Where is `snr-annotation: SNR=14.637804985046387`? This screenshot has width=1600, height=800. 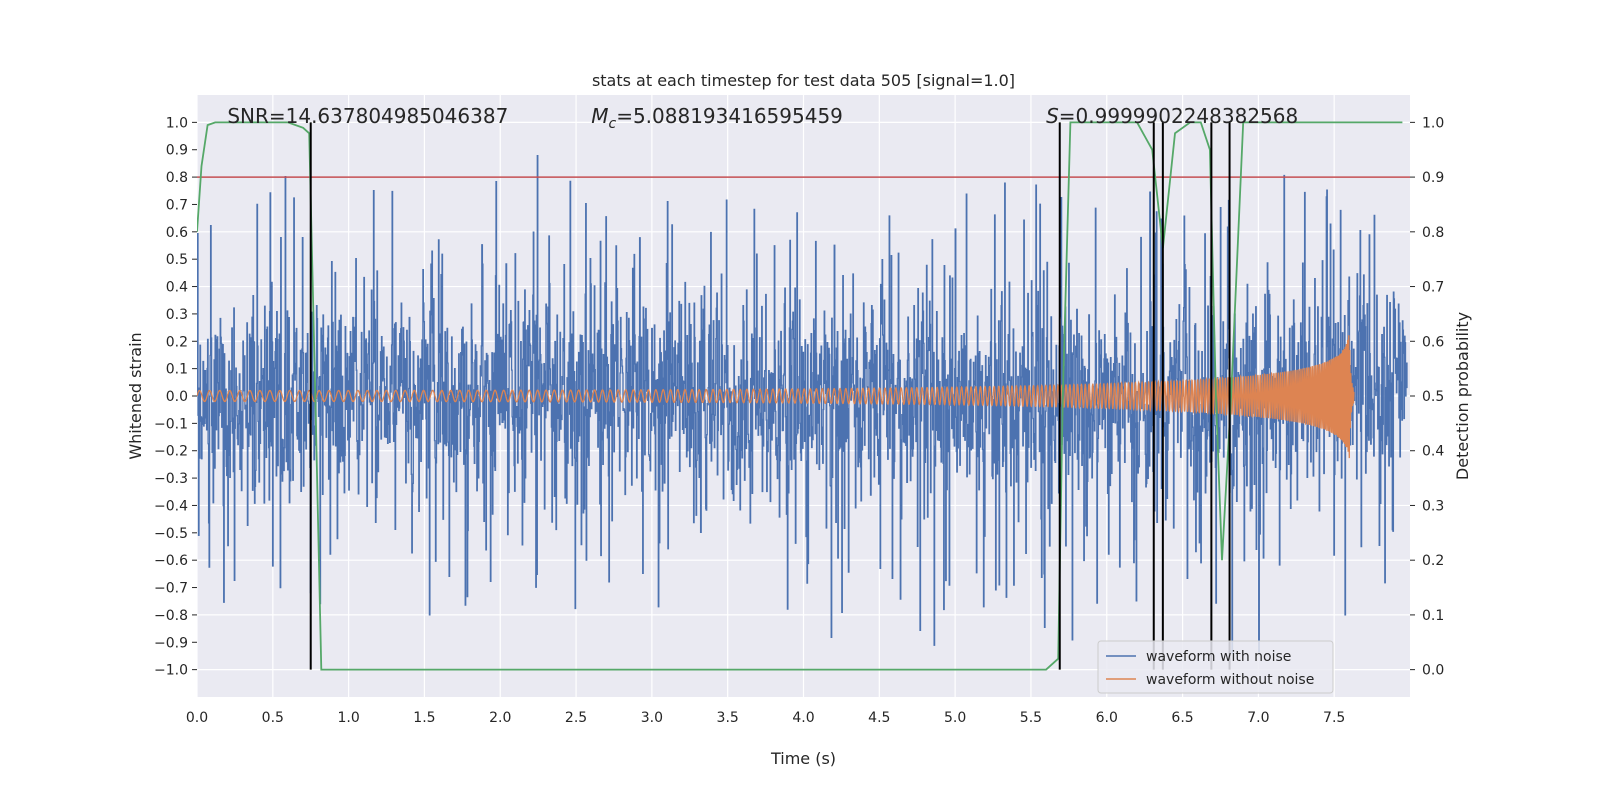 snr-annotation: SNR=14.637804985046387 is located at coordinates (367, 116).